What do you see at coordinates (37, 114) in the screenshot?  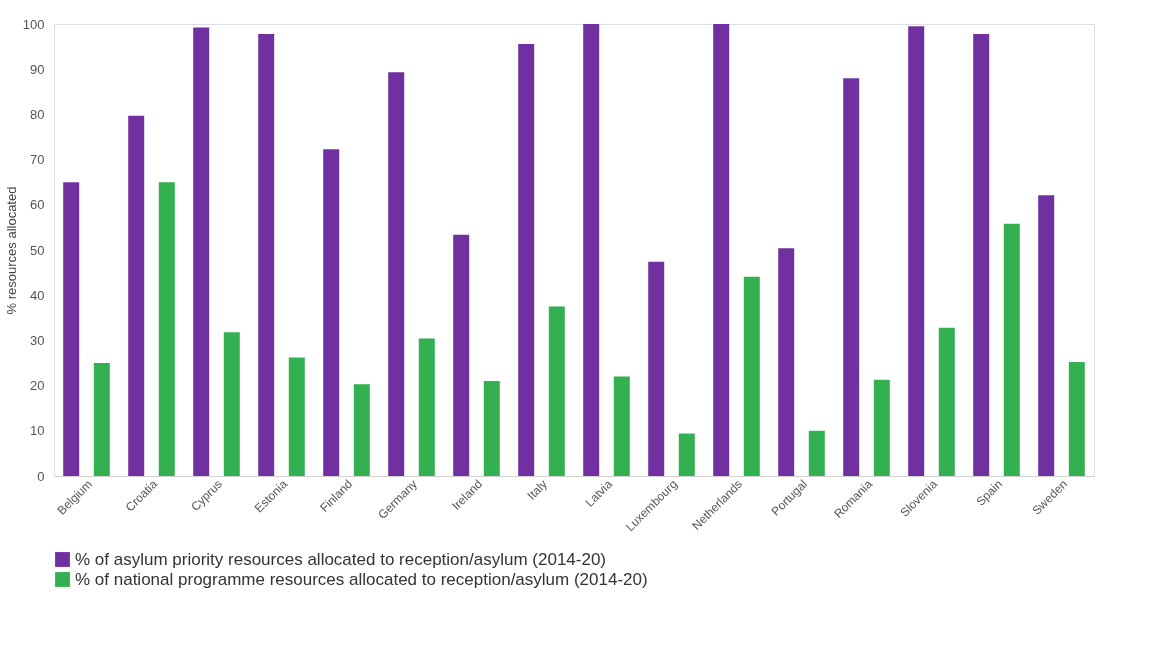 I see `y-tick-label: 80` at bounding box center [37, 114].